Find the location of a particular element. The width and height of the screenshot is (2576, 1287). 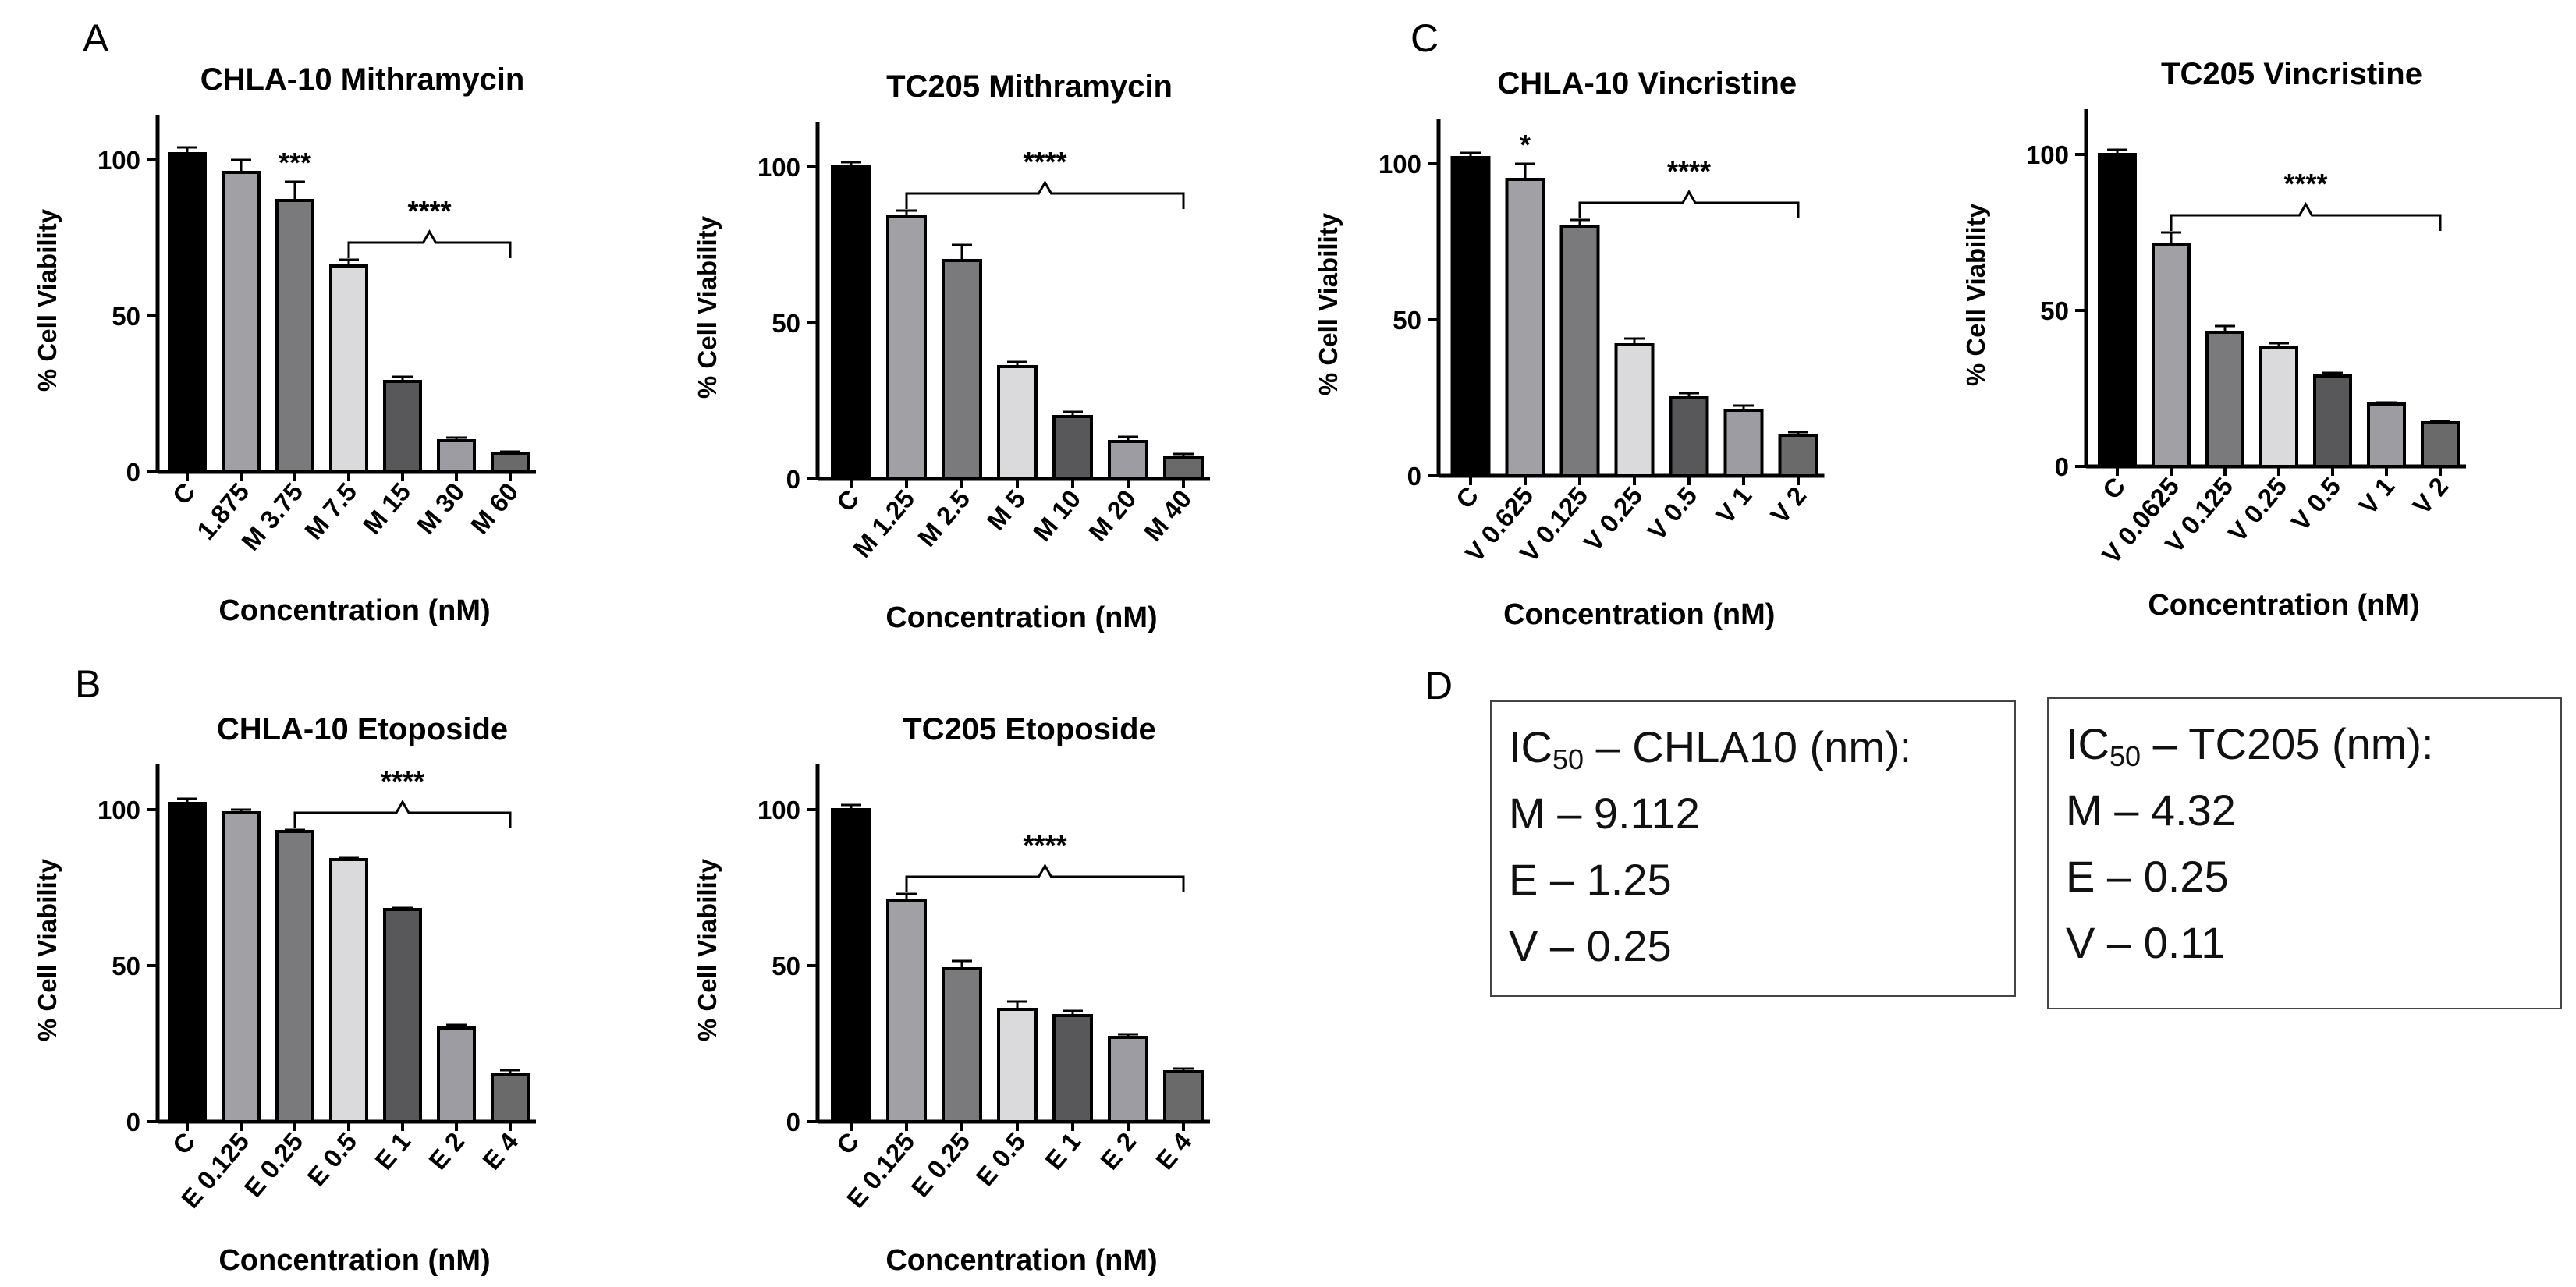

ic50-line-v-tc205: V – 0.11 is located at coordinates (2146, 943).